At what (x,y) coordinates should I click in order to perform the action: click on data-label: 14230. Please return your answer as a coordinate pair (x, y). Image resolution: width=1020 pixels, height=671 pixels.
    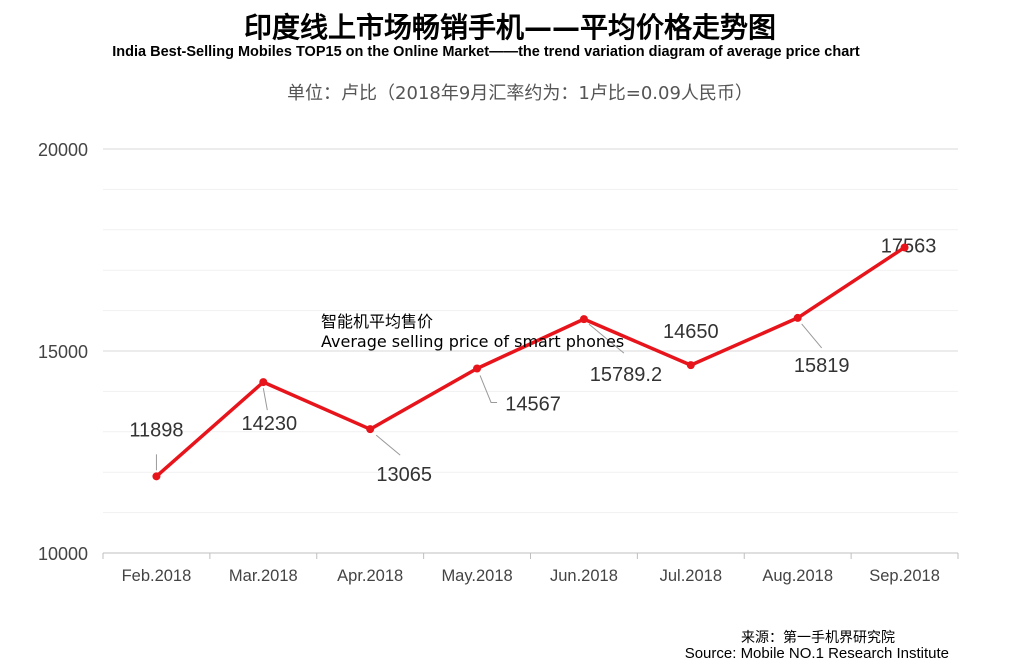
    Looking at the image, I should click on (270, 424).